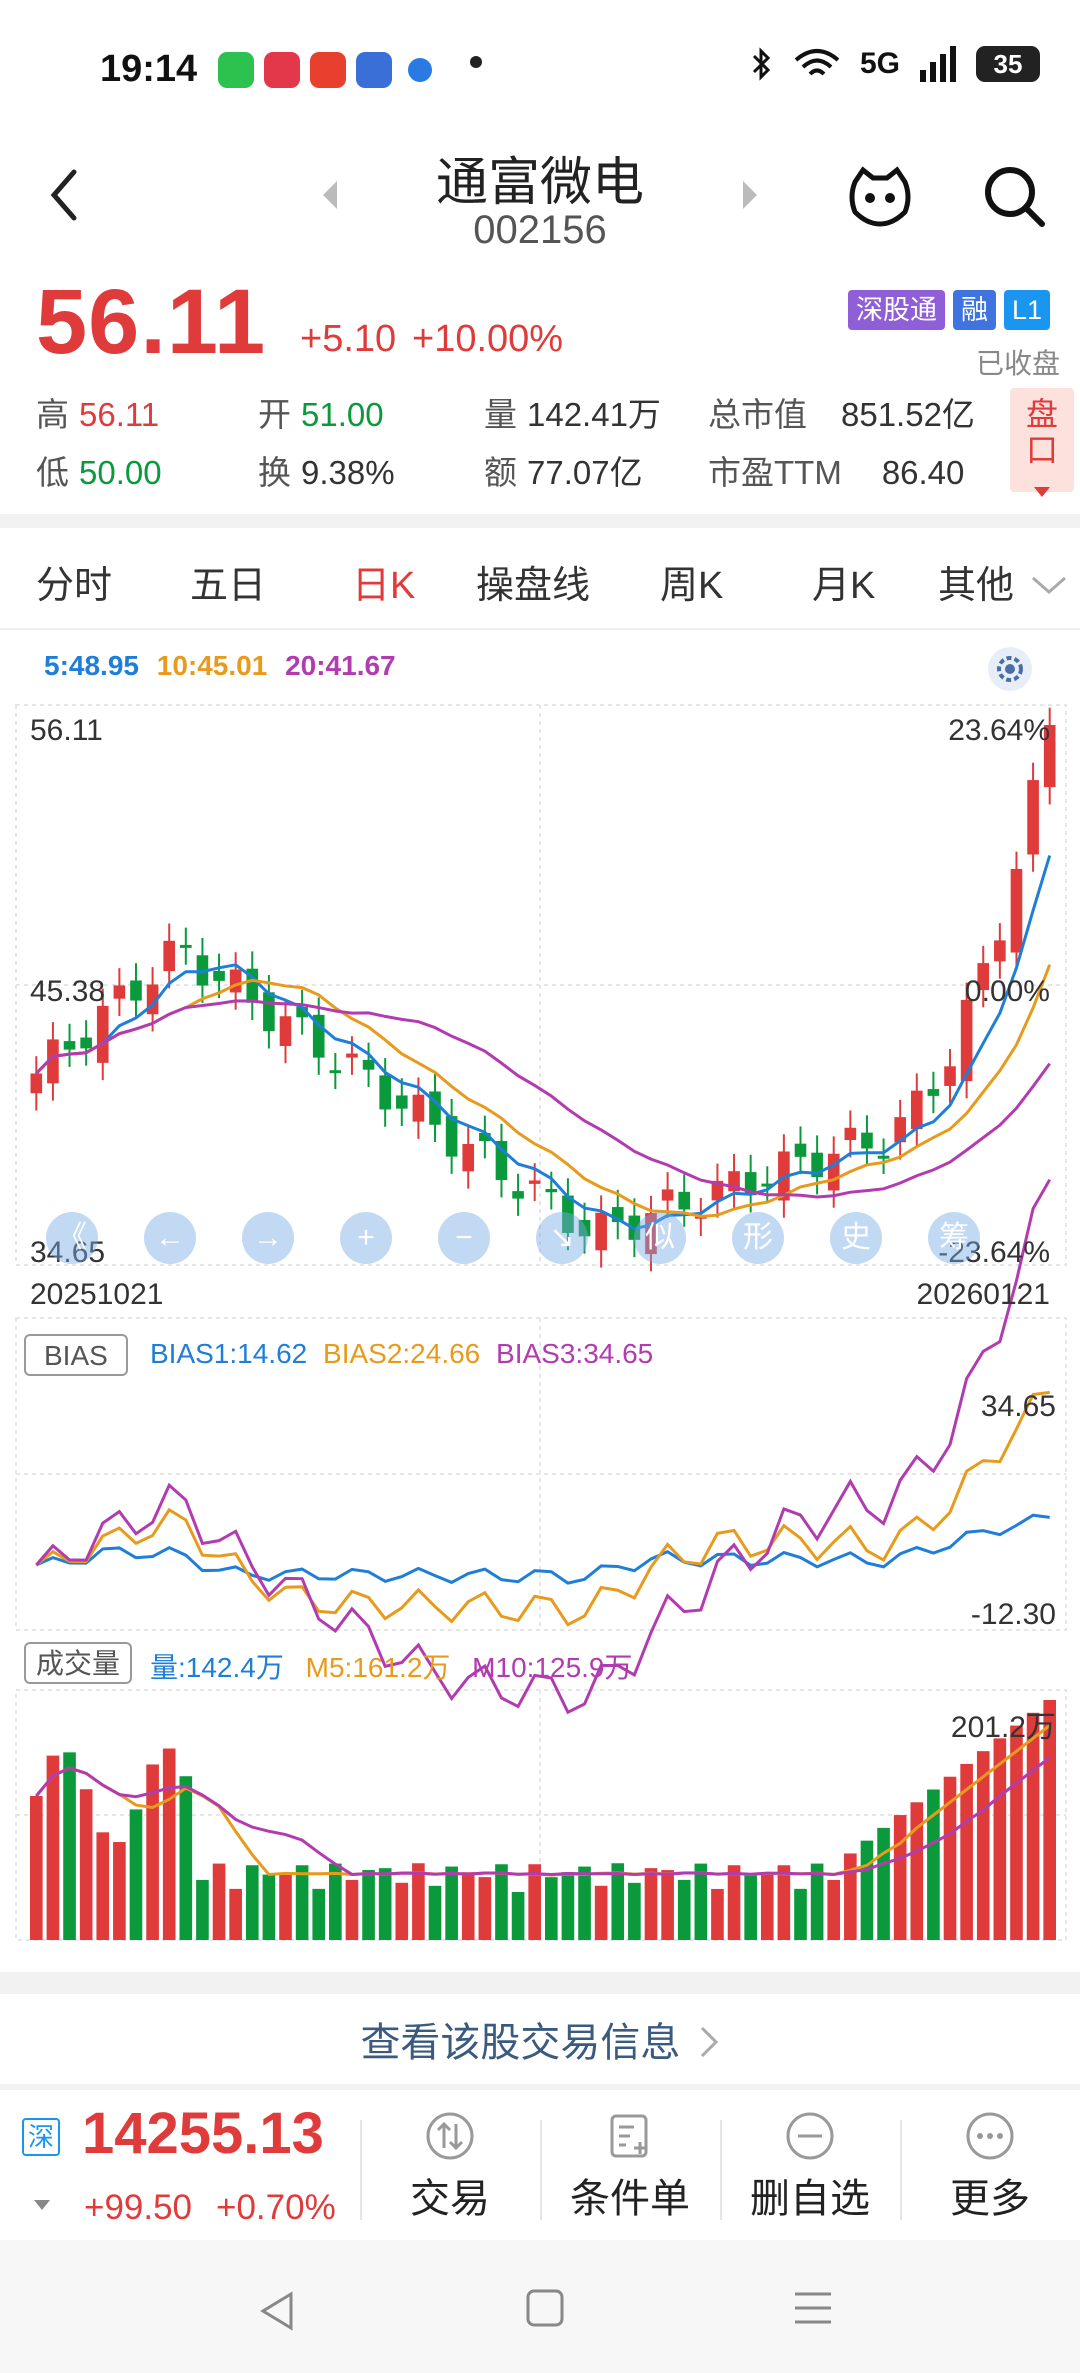 This screenshot has width=1080, height=2373. I want to click on stock-badges: 深股通 融 L1, so click(948, 310).